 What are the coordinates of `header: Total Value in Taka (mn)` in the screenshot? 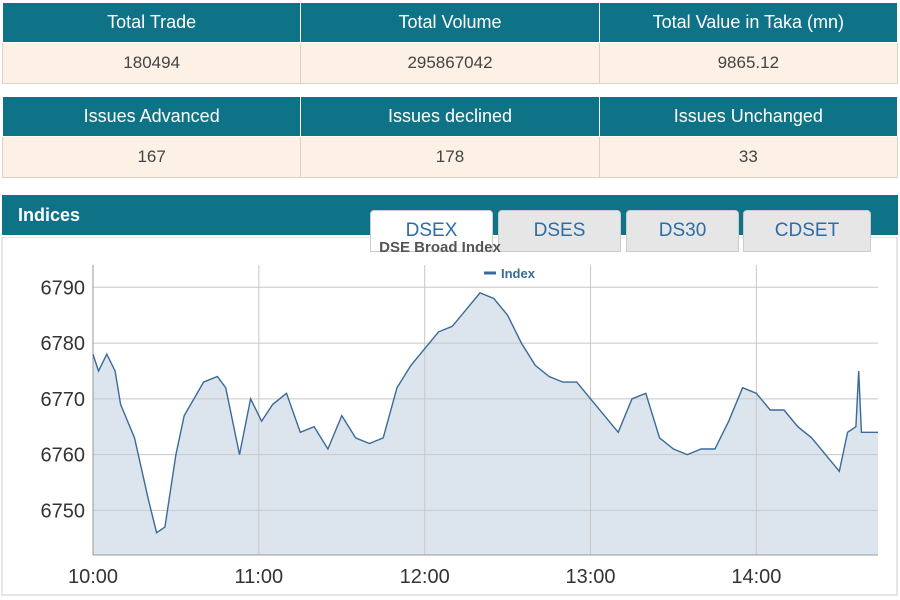 It's located at (748, 22).